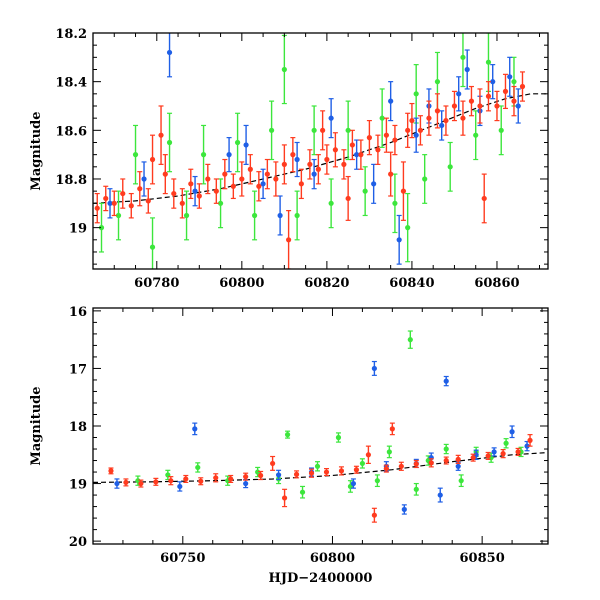 The height and width of the screenshot is (600, 600). What do you see at coordinates (326, 283) in the screenshot?
I see `x-tick-label: 60820` at bounding box center [326, 283].